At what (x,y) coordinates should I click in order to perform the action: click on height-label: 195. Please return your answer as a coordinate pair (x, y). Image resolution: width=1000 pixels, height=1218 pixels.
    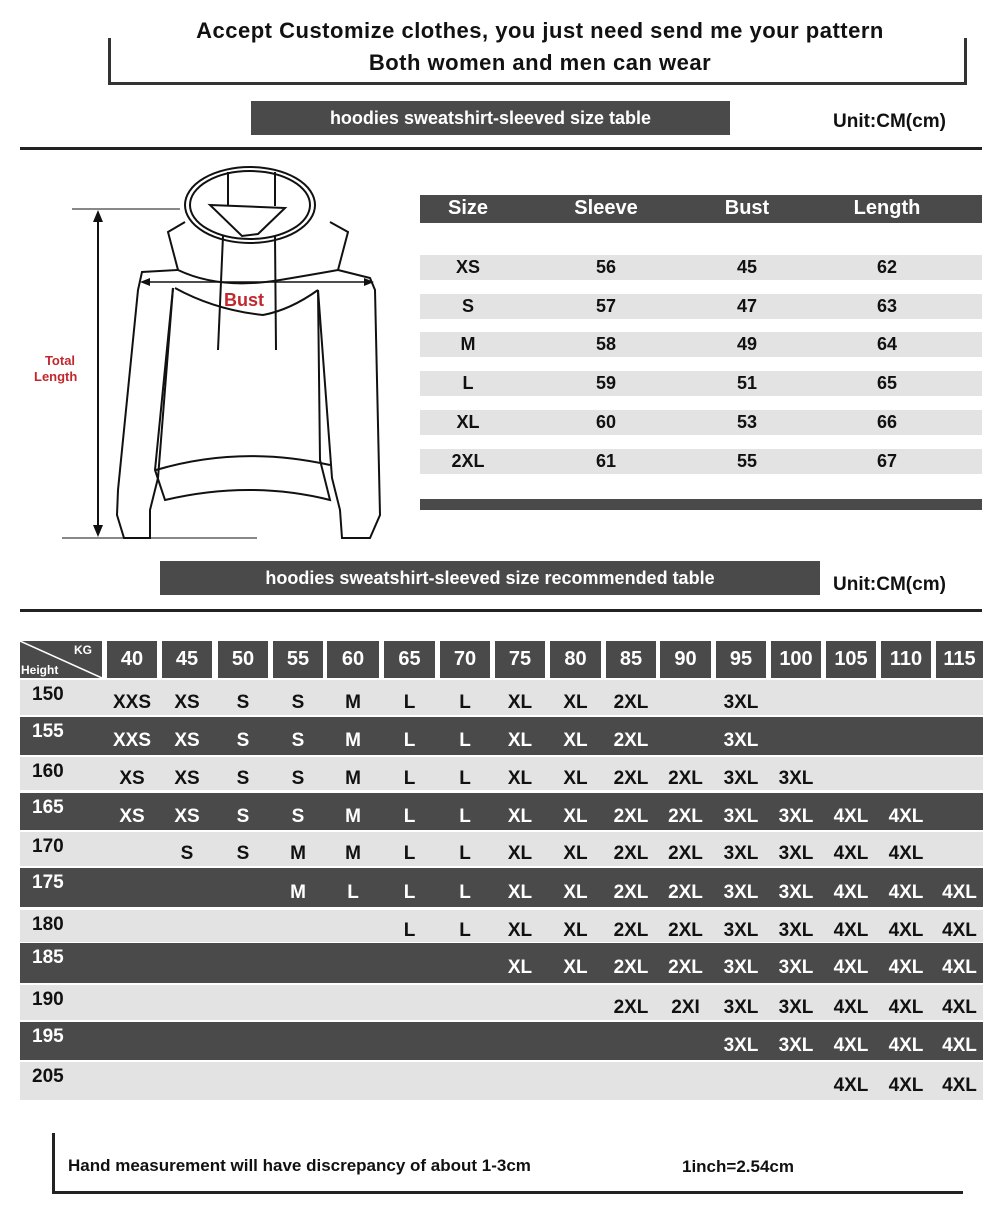
    Looking at the image, I should click on (48, 1036).